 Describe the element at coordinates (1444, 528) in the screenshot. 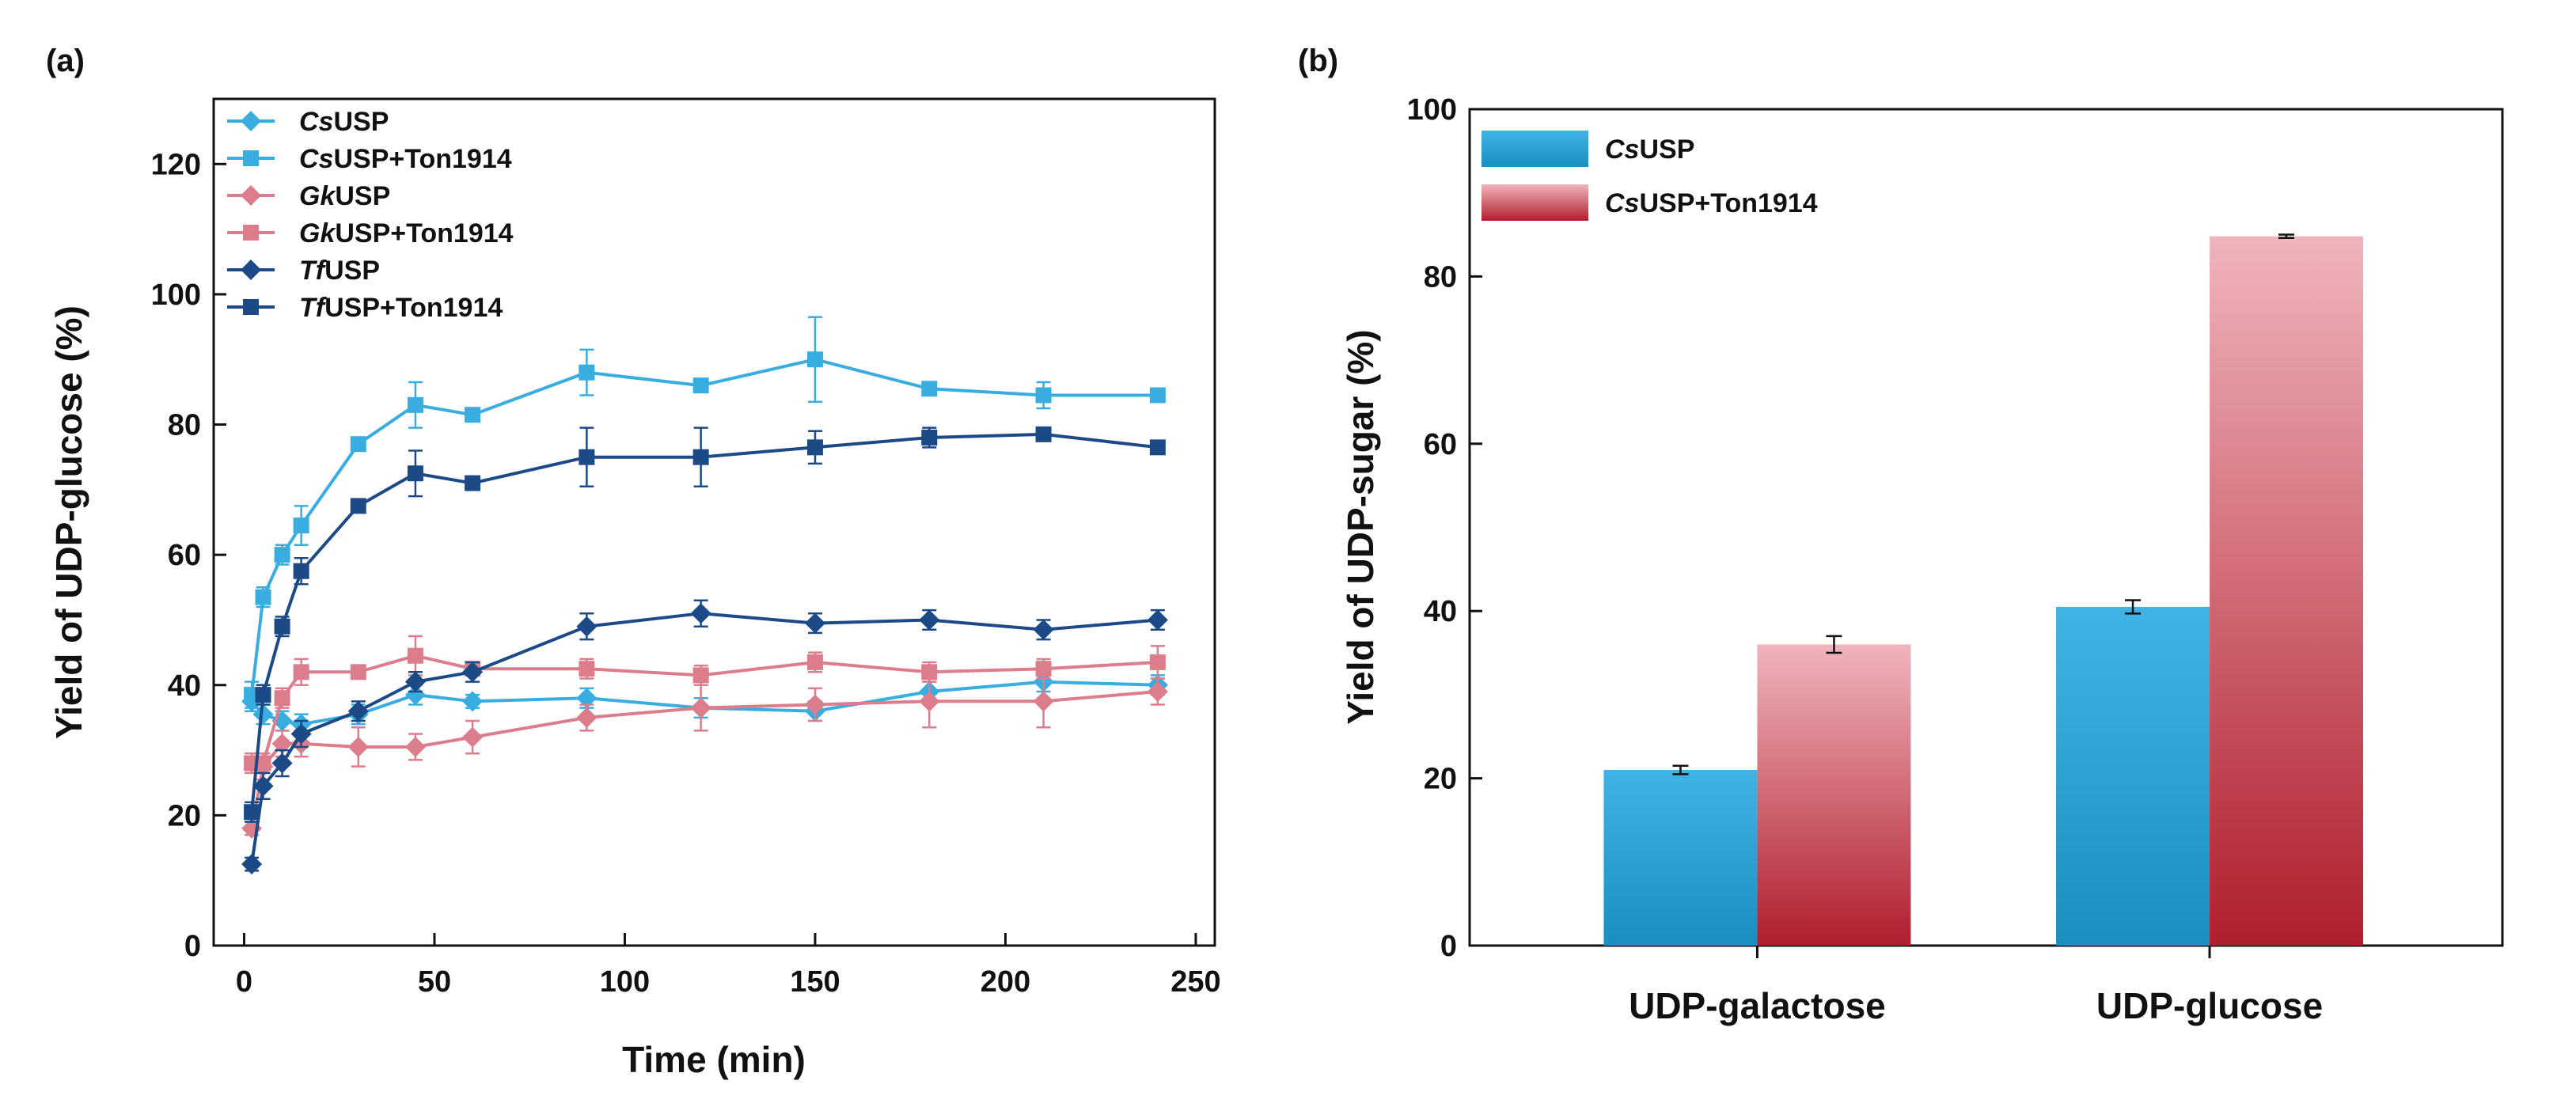

I see `panel-b-y-axis-ticks: 0 20 40 60 80 100` at that location.